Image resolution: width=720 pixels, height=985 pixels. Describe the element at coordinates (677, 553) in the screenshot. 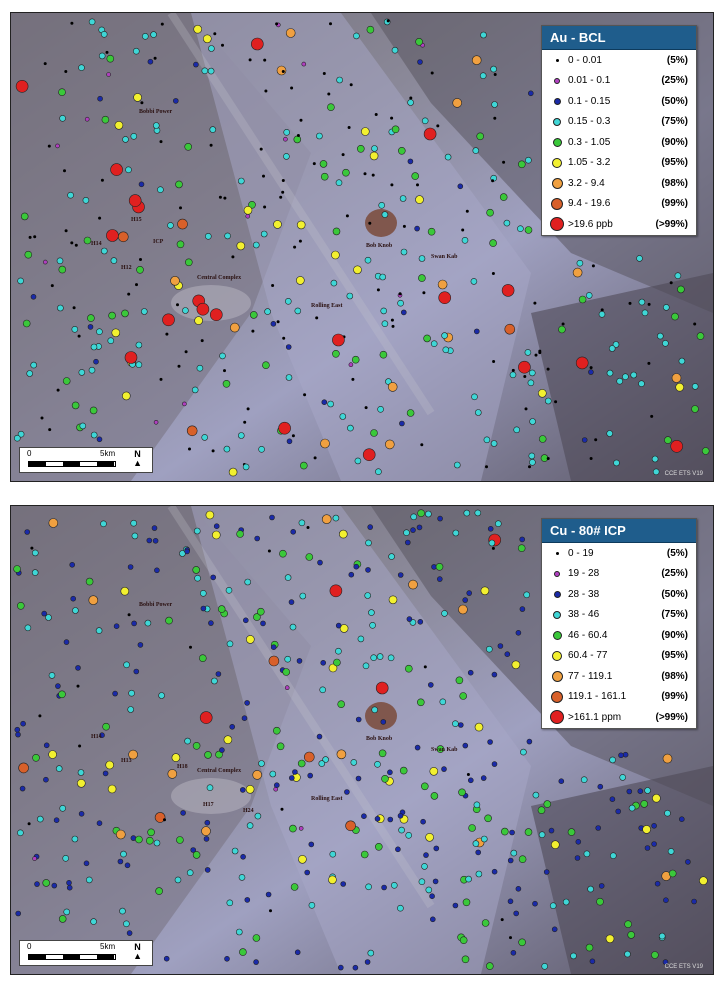

I see `legend-percentile: (5%)` at that location.